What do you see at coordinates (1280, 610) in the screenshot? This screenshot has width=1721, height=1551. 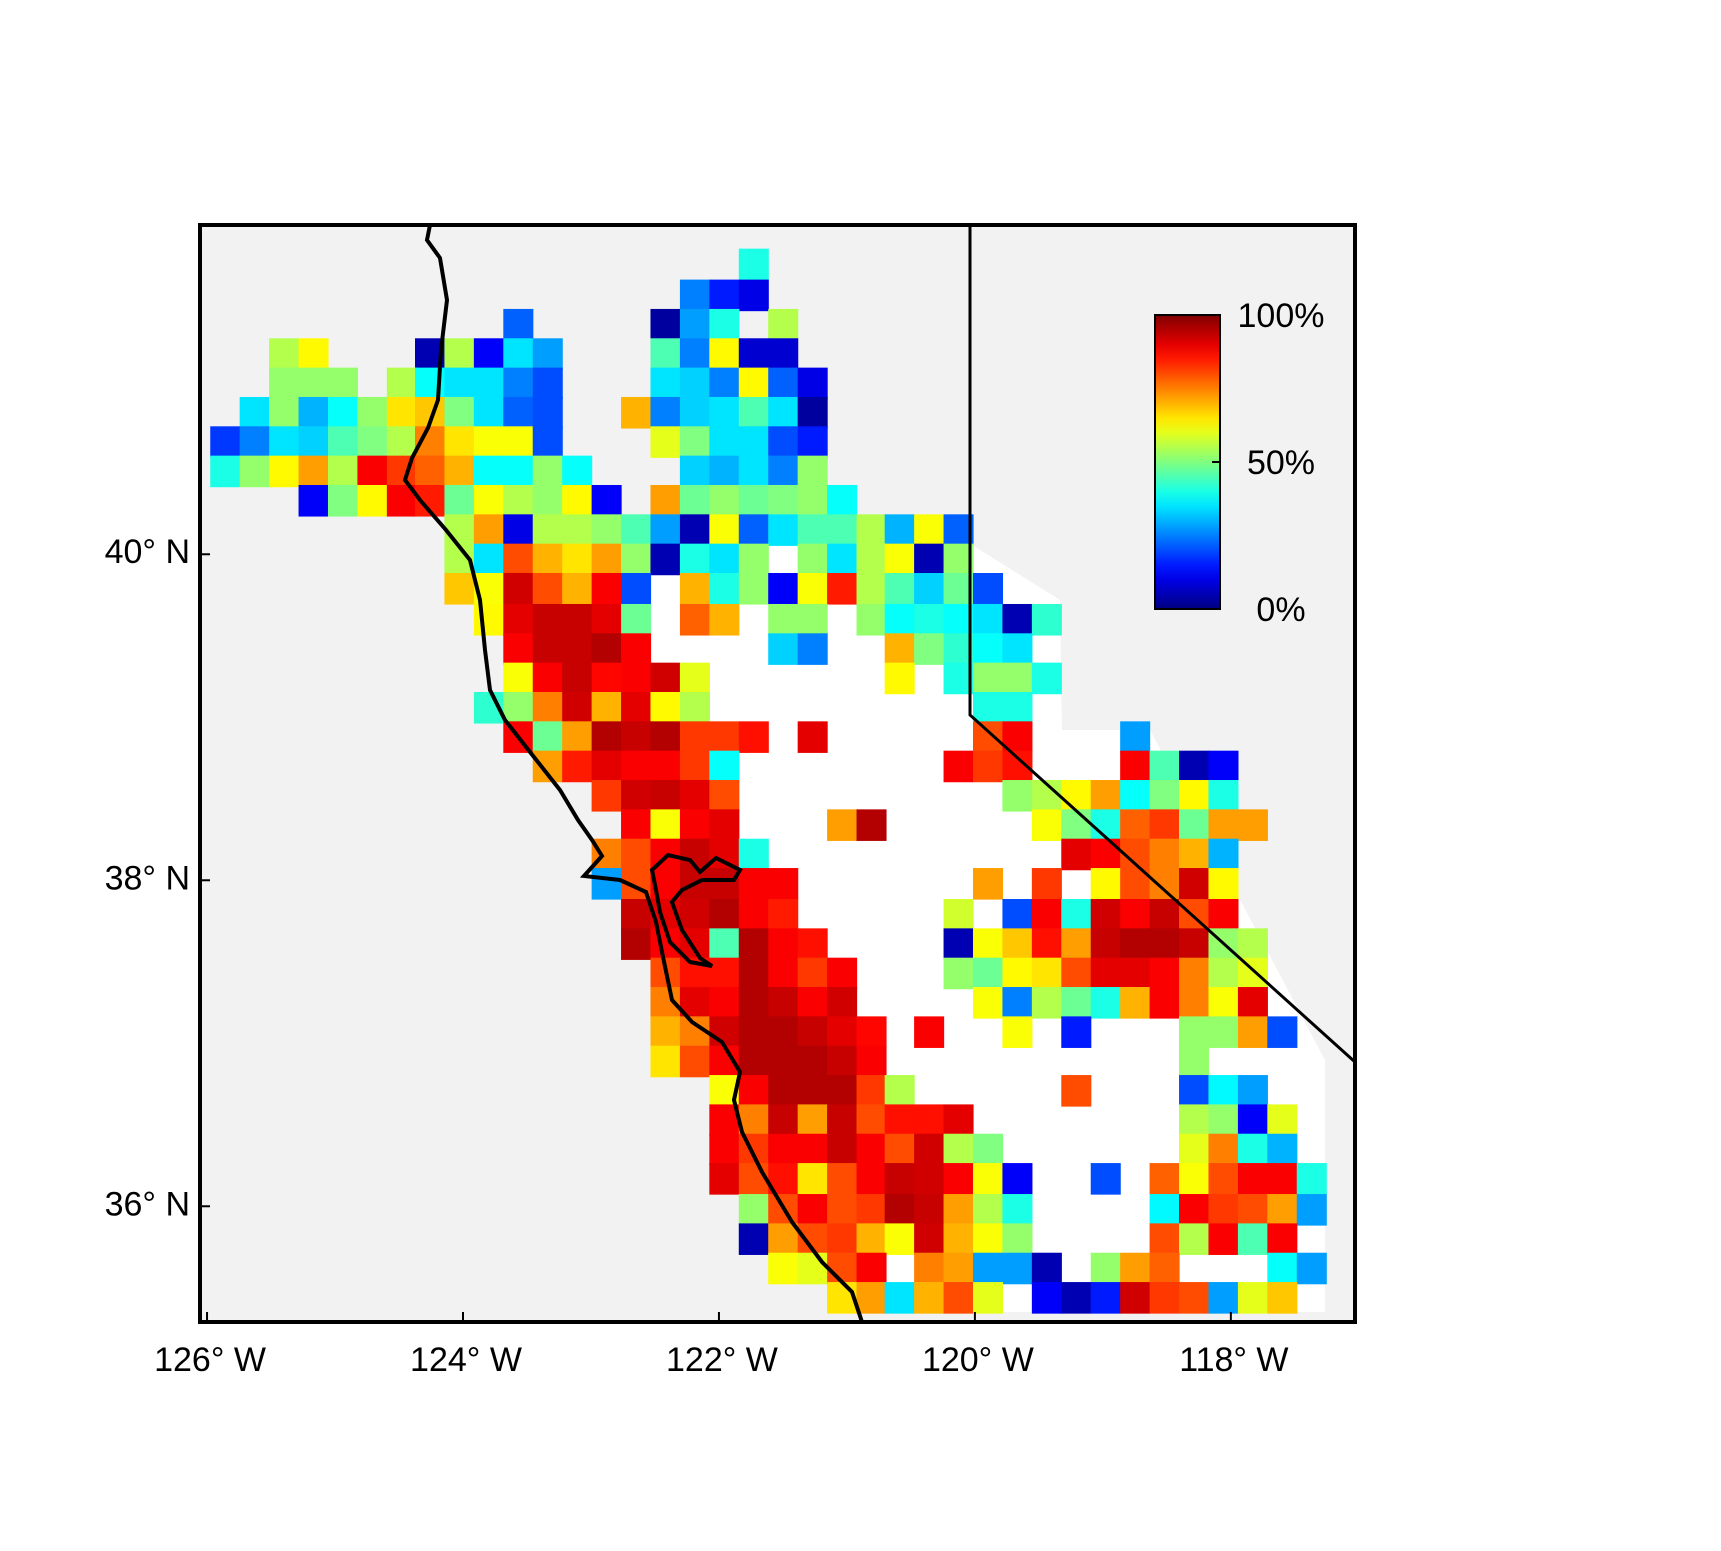 I see `colorbar-tick-label: 0%` at bounding box center [1280, 610].